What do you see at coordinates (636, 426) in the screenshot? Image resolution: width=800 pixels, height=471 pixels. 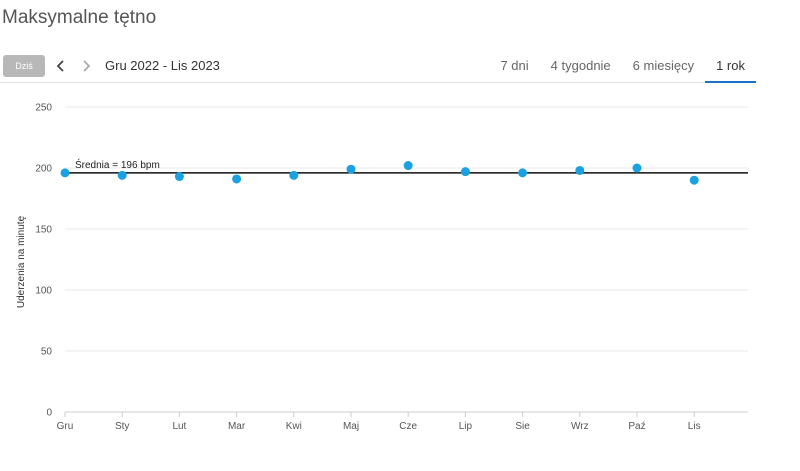 I see `x-tick-label: Paź` at bounding box center [636, 426].